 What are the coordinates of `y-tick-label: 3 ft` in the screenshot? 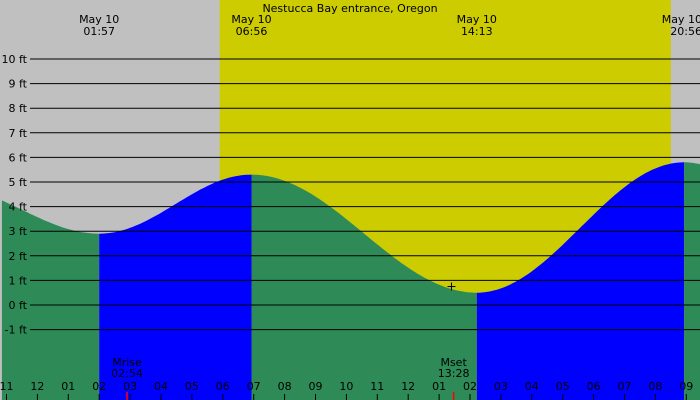 It's located at (18, 231).